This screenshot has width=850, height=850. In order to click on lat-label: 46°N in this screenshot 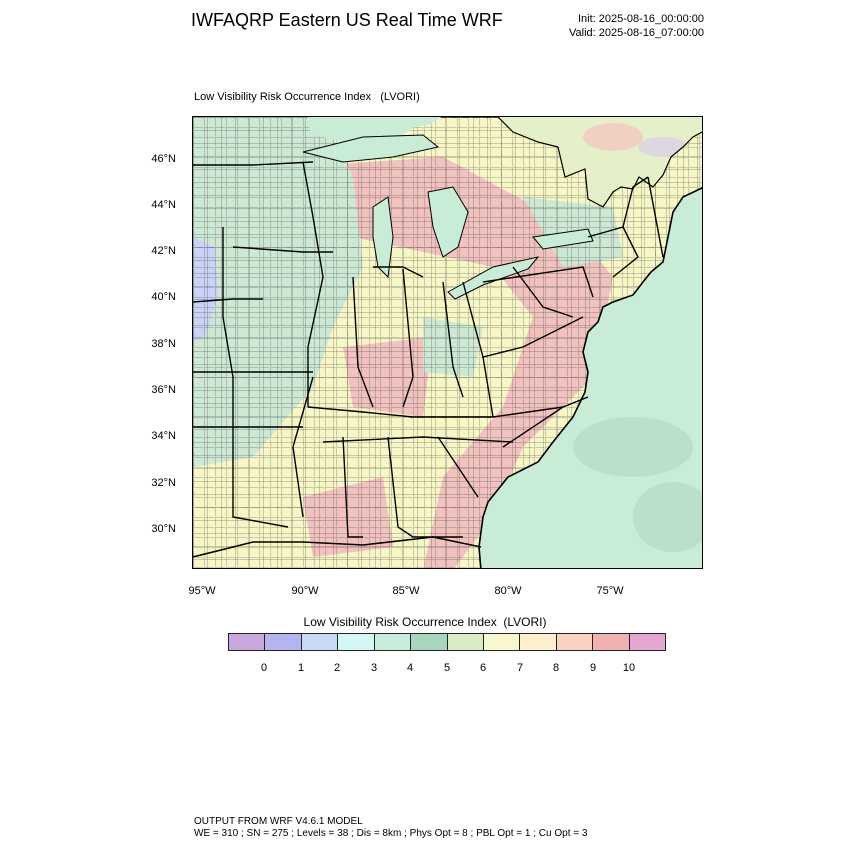, I will do `click(163, 159)`.